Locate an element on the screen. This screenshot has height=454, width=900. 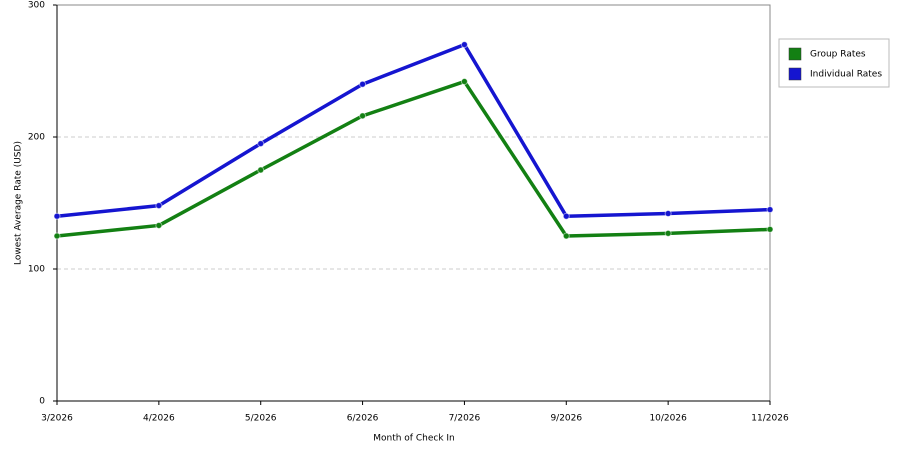
x-tick-label: 7/2026 is located at coordinates (465, 419).